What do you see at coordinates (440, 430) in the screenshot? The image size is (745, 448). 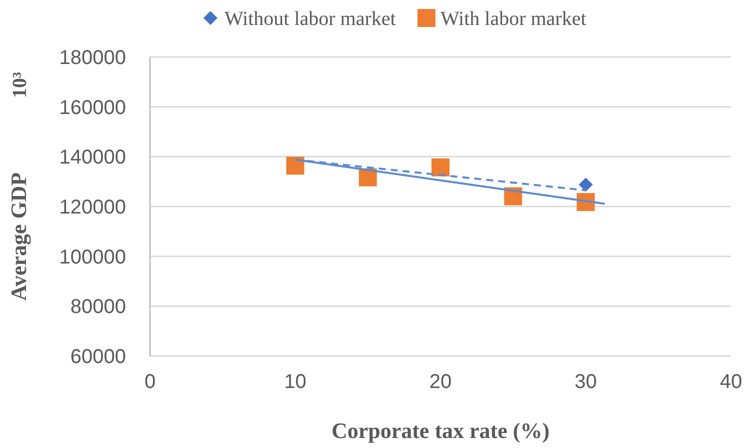 I see `x-axis-title: Corporate tax rate (%)` at bounding box center [440, 430].